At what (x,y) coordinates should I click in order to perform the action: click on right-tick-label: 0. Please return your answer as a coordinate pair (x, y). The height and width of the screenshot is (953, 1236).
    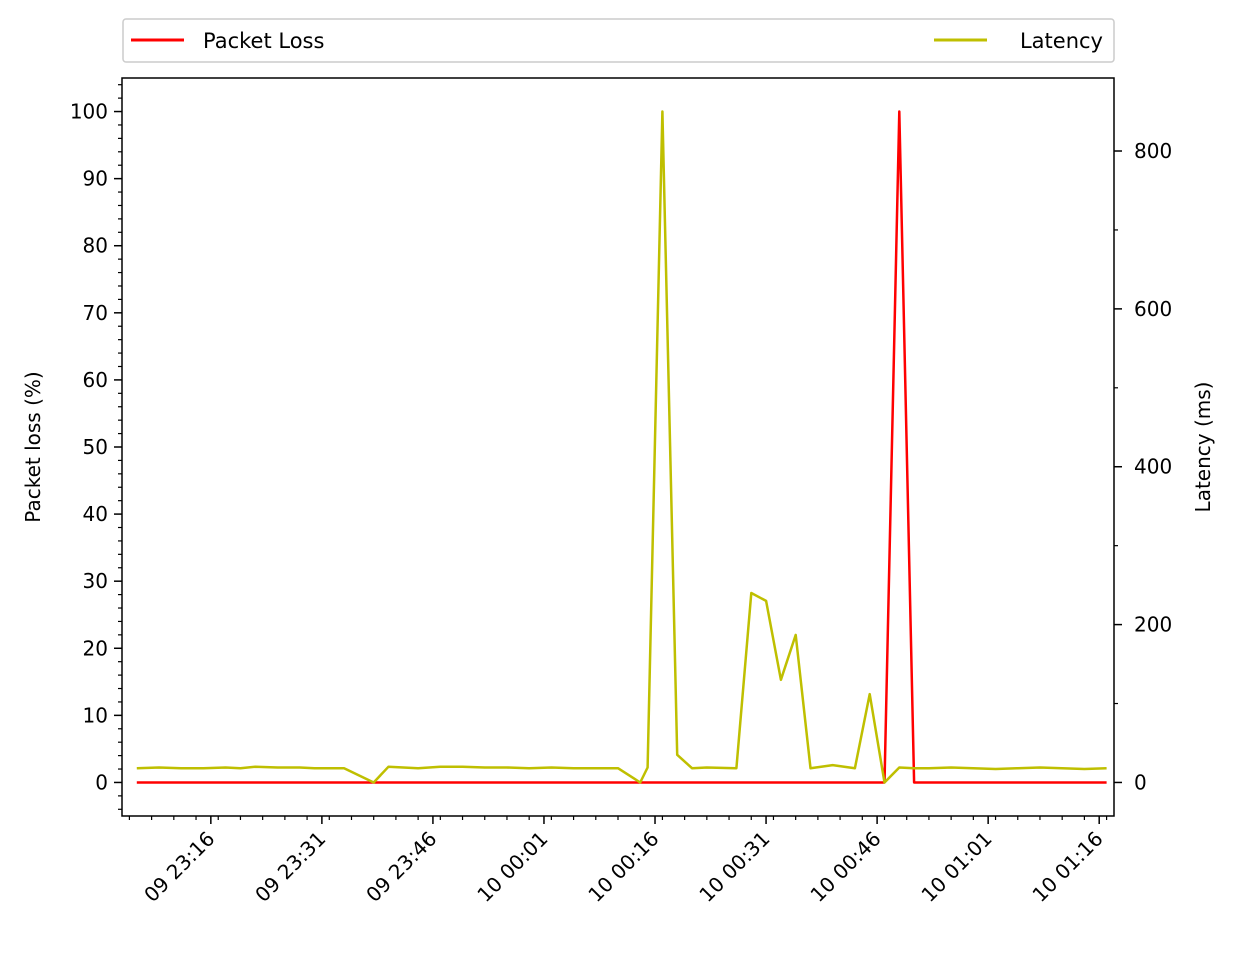
    Looking at the image, I should click on (1140, 782).